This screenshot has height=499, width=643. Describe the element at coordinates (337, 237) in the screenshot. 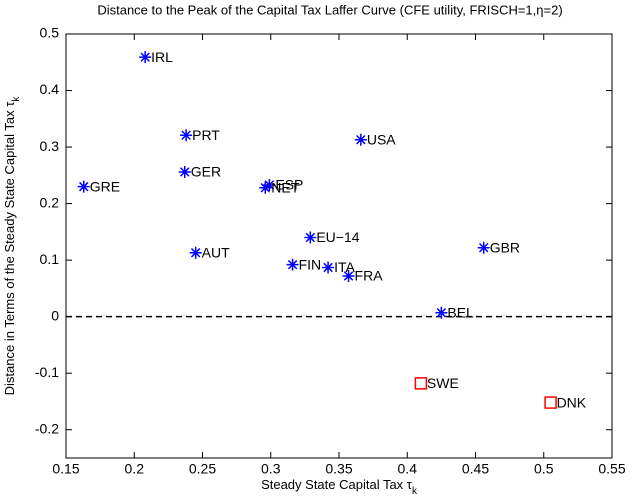

I see `point-label: EU−14` at that location.